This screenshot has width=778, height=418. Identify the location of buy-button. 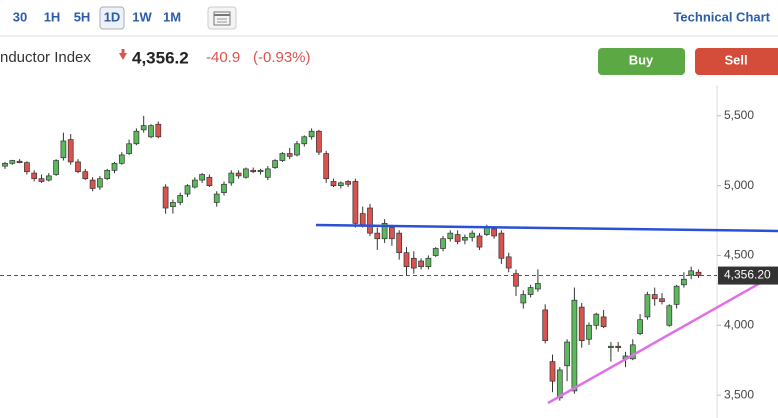
(641, 61).